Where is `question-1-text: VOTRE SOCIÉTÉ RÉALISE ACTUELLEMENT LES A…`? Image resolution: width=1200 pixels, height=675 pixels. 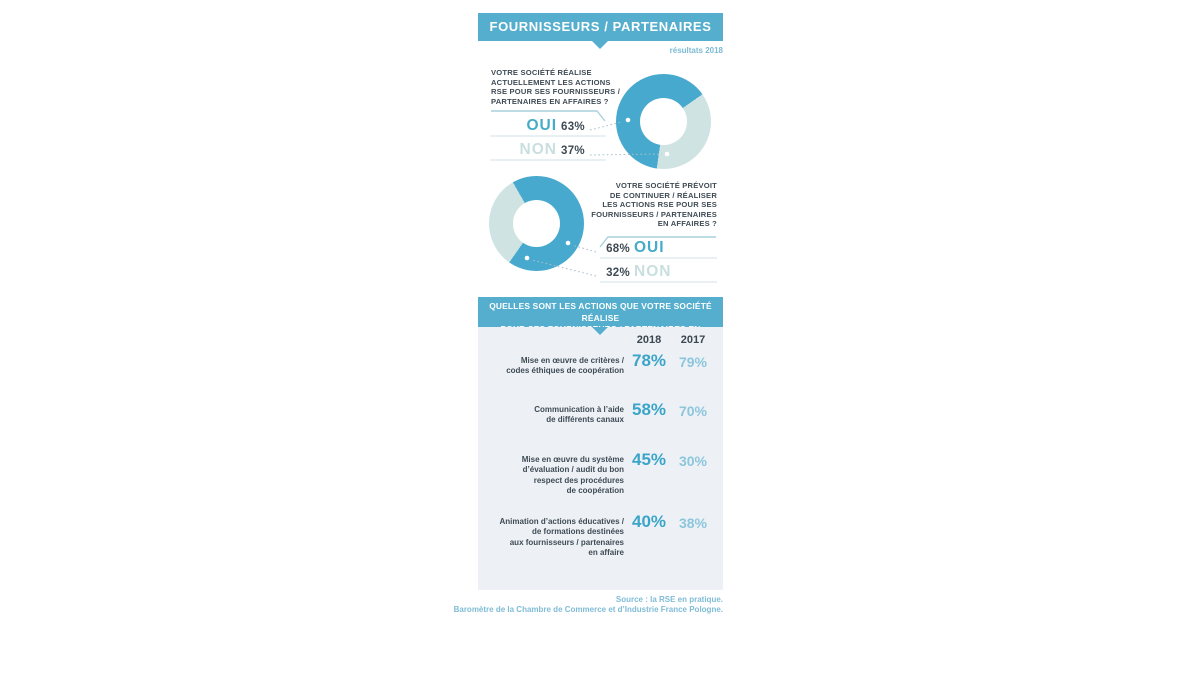 question-1-text: VOTRE SOCIÉTÉ RÉALISE ACTUELLEMENT LES A… is located at coordinates (556, 87).